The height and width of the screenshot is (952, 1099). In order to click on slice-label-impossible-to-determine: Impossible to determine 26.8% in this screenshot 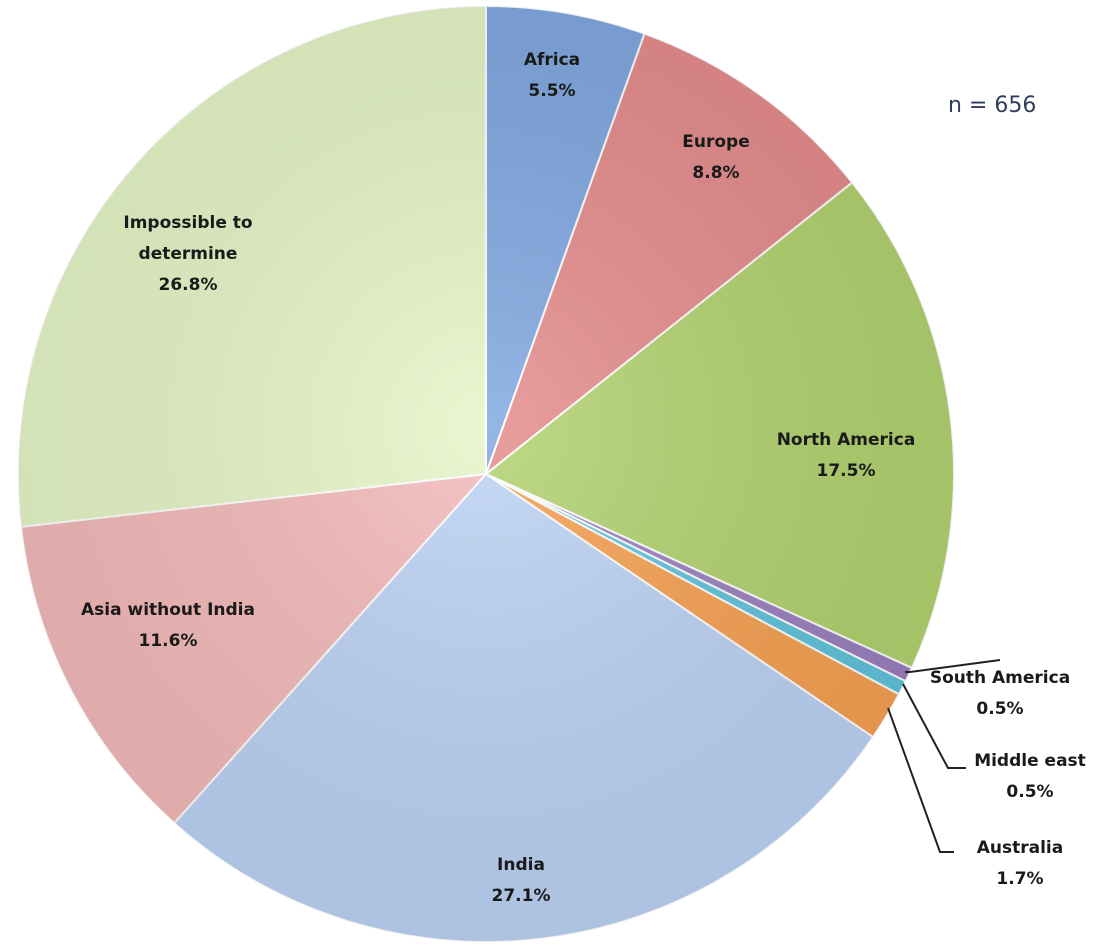, I will do `click(187, 254)`.